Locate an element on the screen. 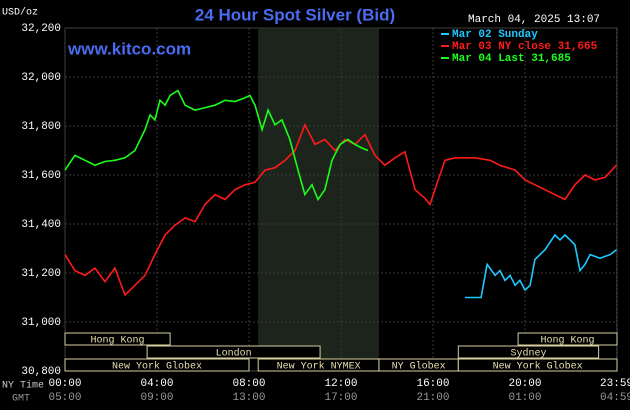  x2-axis-label: GMT is located at coordinates (21, 399).